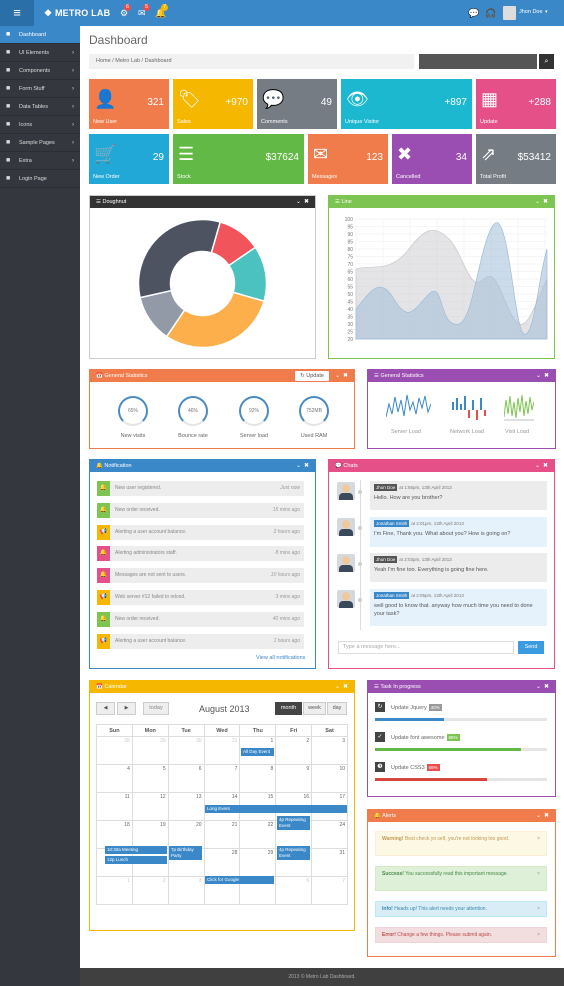 This screenshot has width=564, height=986. Describe the element at coordinates (40, 161) in the screenshot. I see `sidebar-item-extra: ■ Extra ›` at that location.